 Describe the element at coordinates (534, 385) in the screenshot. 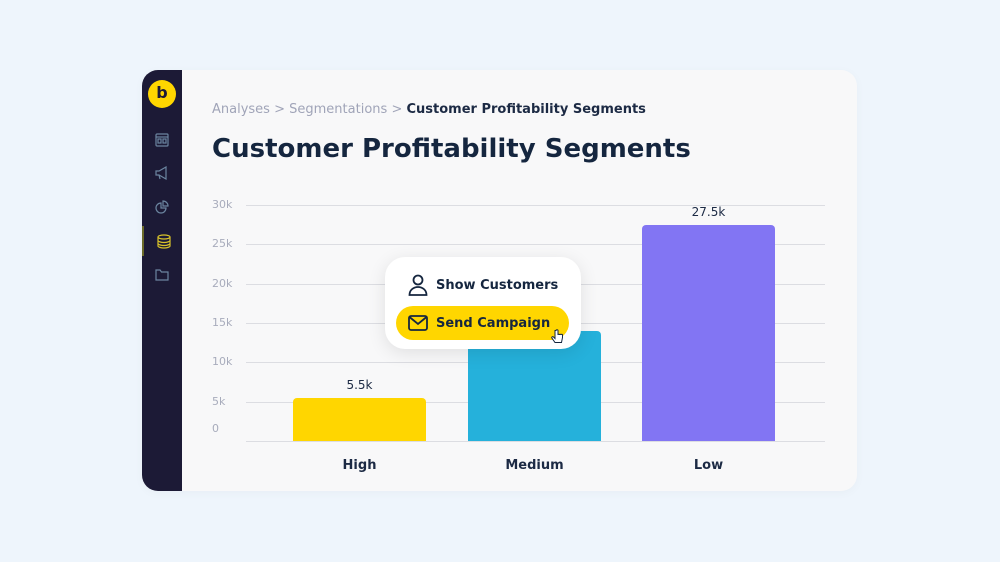

I see `bar-medium` at that location.